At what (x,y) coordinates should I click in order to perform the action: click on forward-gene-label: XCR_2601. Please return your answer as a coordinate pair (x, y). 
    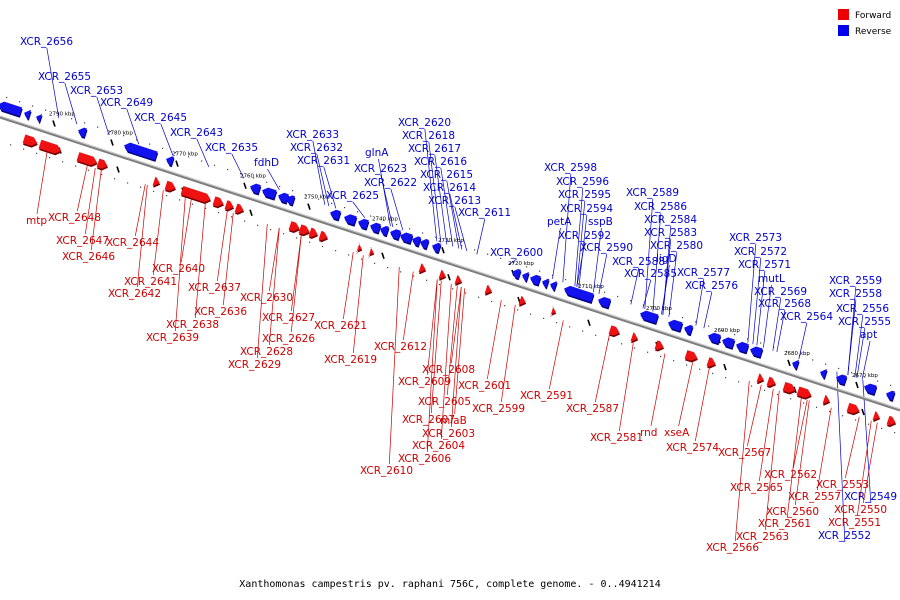
    Looking at the image, I should click on (484, 386).